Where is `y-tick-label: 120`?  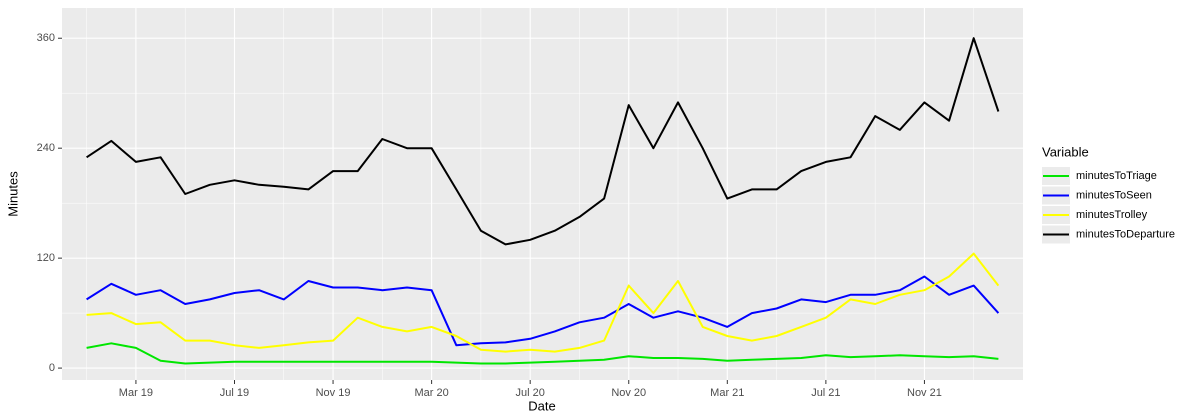 y-tick-label: 120 is located at coordinates (46, 258).